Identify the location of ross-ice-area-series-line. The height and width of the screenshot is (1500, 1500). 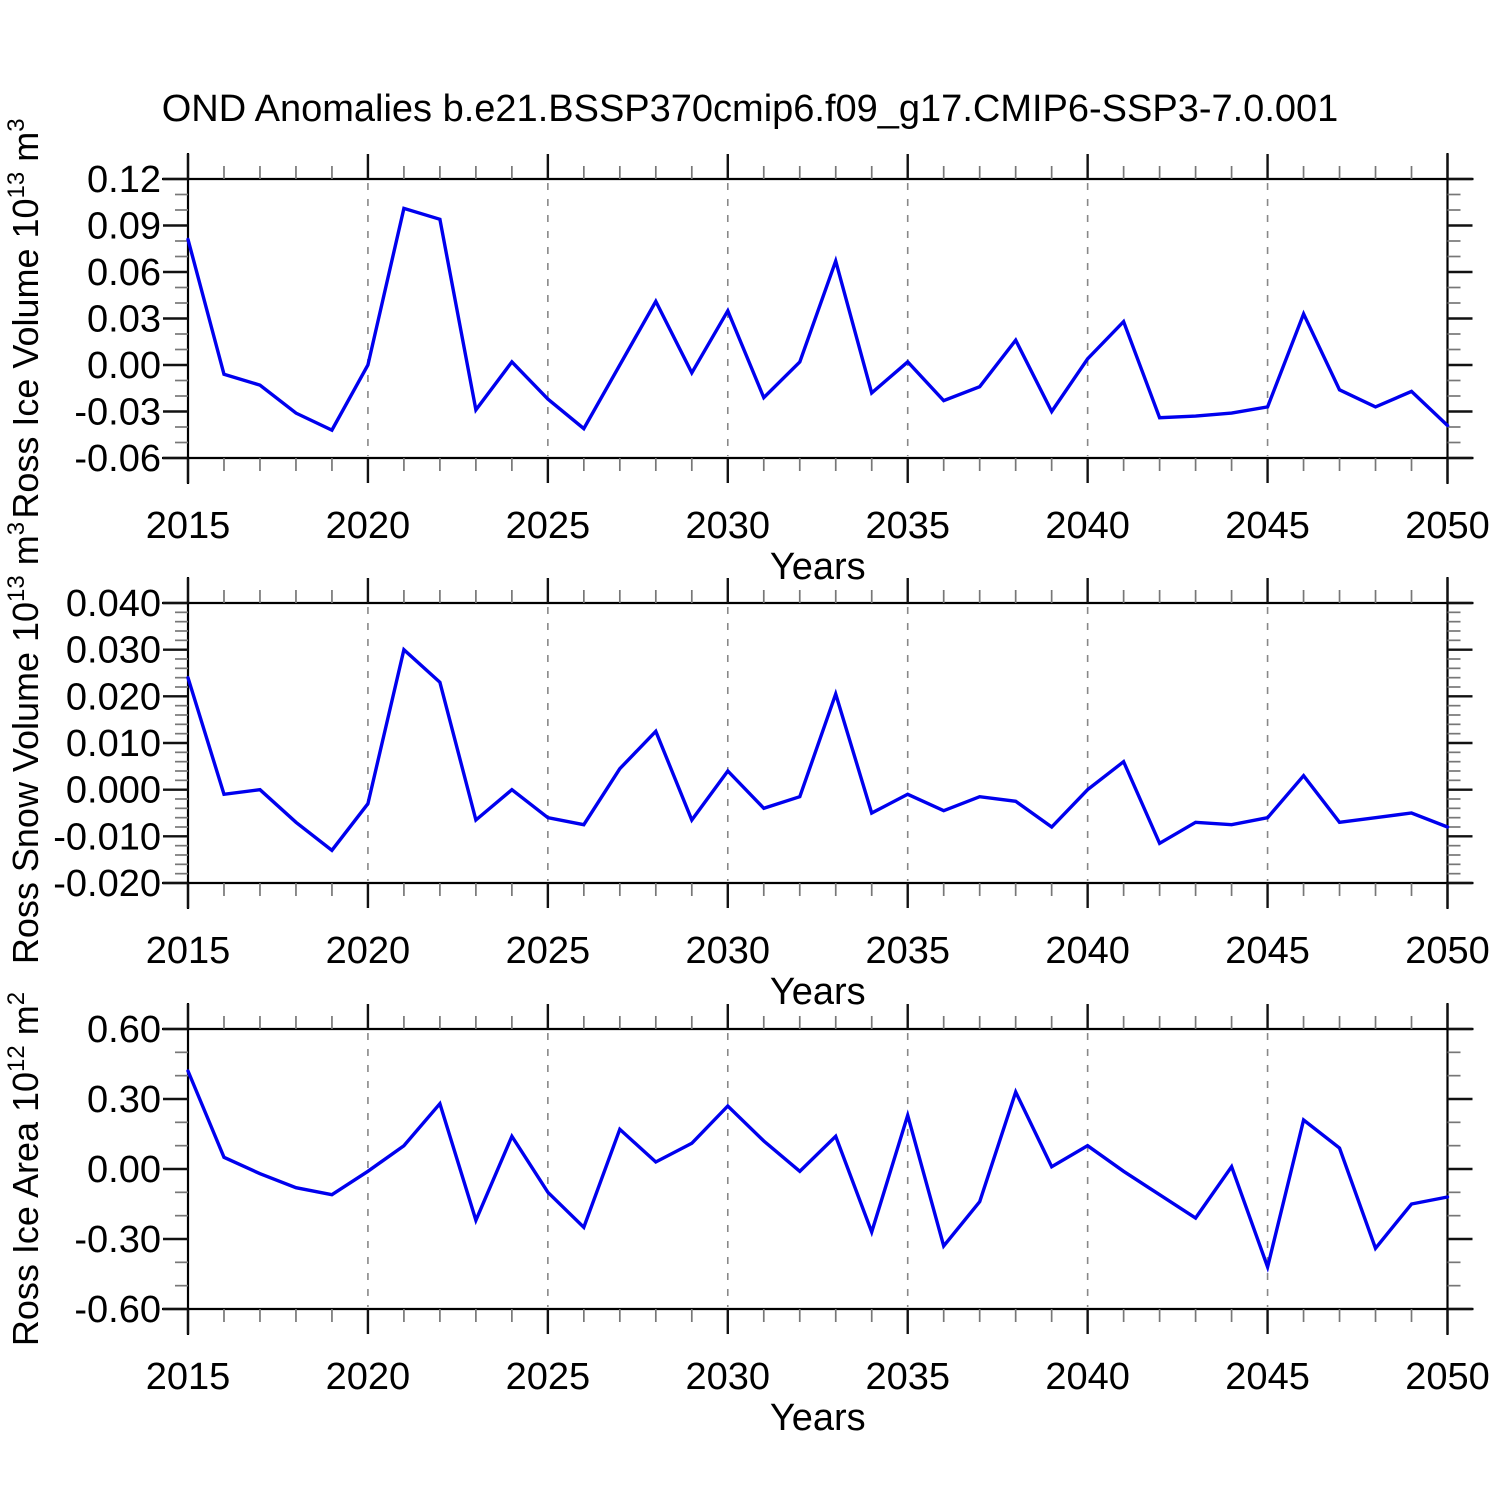
(818, 1171).